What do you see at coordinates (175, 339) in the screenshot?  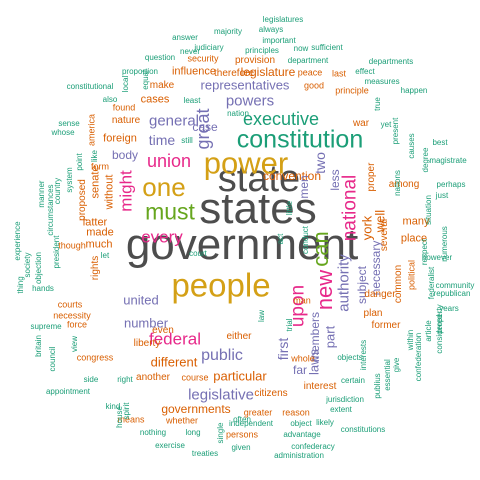 I see `word-federal: federal` at bounding box center [175, 339].